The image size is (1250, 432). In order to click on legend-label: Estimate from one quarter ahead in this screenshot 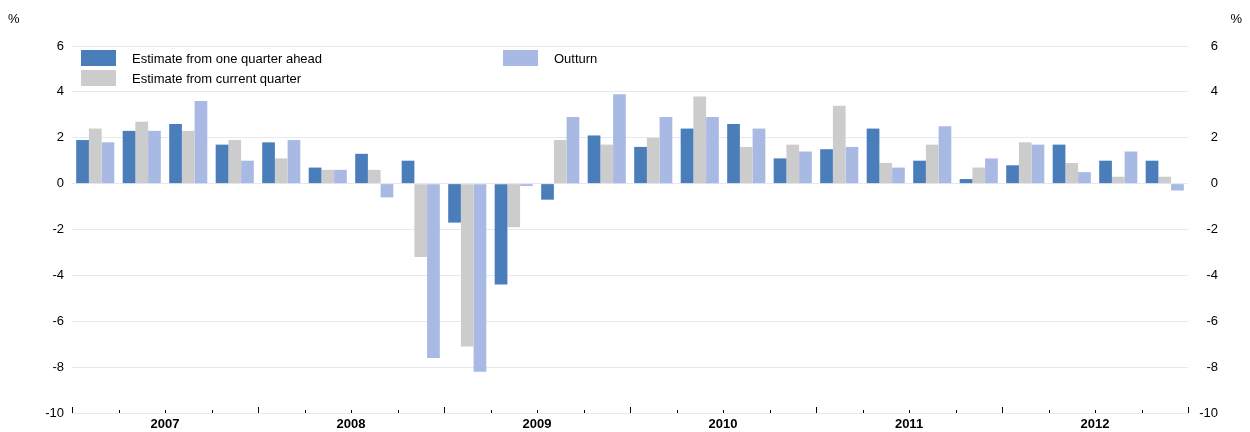, I will do `click(227, 58)`.